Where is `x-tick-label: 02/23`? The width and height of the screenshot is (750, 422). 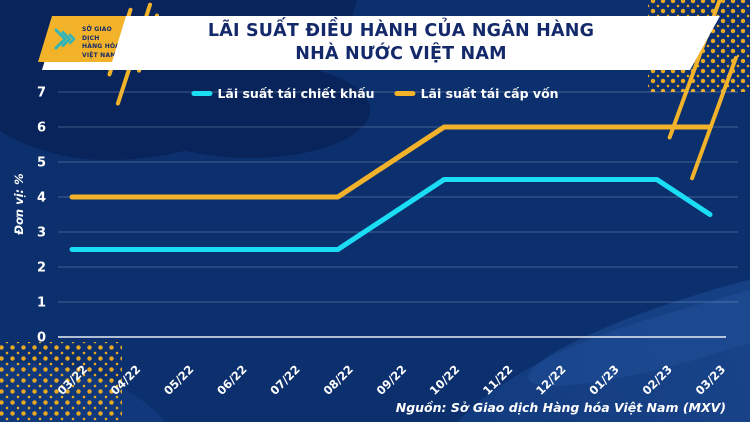
x-tick-label: 02/23 is located at coordinates (657, 380).